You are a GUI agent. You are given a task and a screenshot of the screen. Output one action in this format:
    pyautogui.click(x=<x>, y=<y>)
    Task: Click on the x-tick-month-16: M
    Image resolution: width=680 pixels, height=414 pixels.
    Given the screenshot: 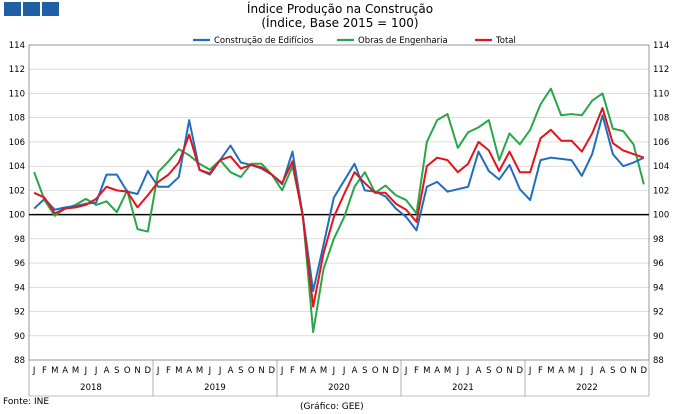 What is the action you would take?
    pyautogui.click(x=199, y=371)
    